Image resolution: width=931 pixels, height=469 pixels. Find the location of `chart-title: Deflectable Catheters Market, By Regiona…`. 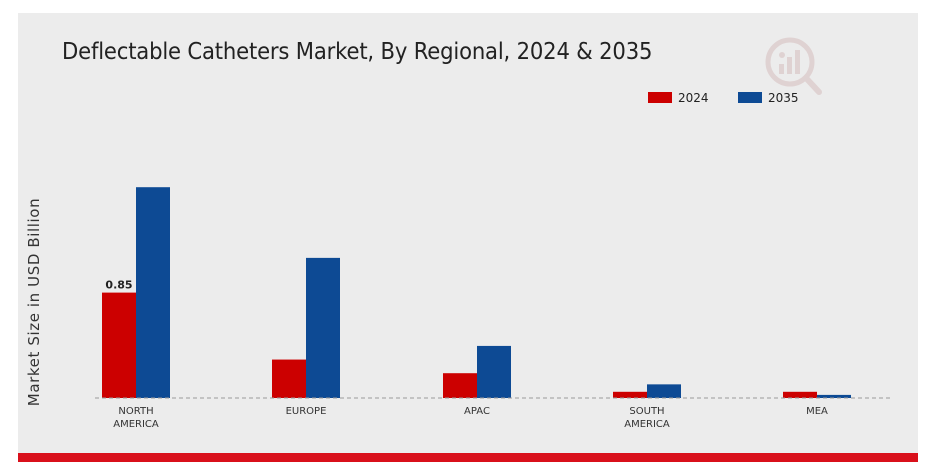

chart-title: Deflectable Catheters Market, By Regiona… is located at coordinates (357, 52).